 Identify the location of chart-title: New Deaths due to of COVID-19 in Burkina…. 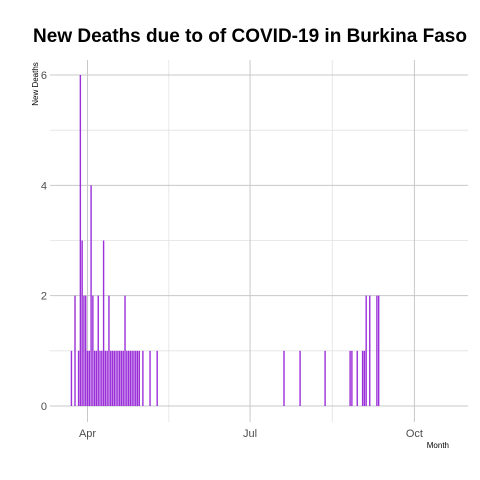
(250, 36).